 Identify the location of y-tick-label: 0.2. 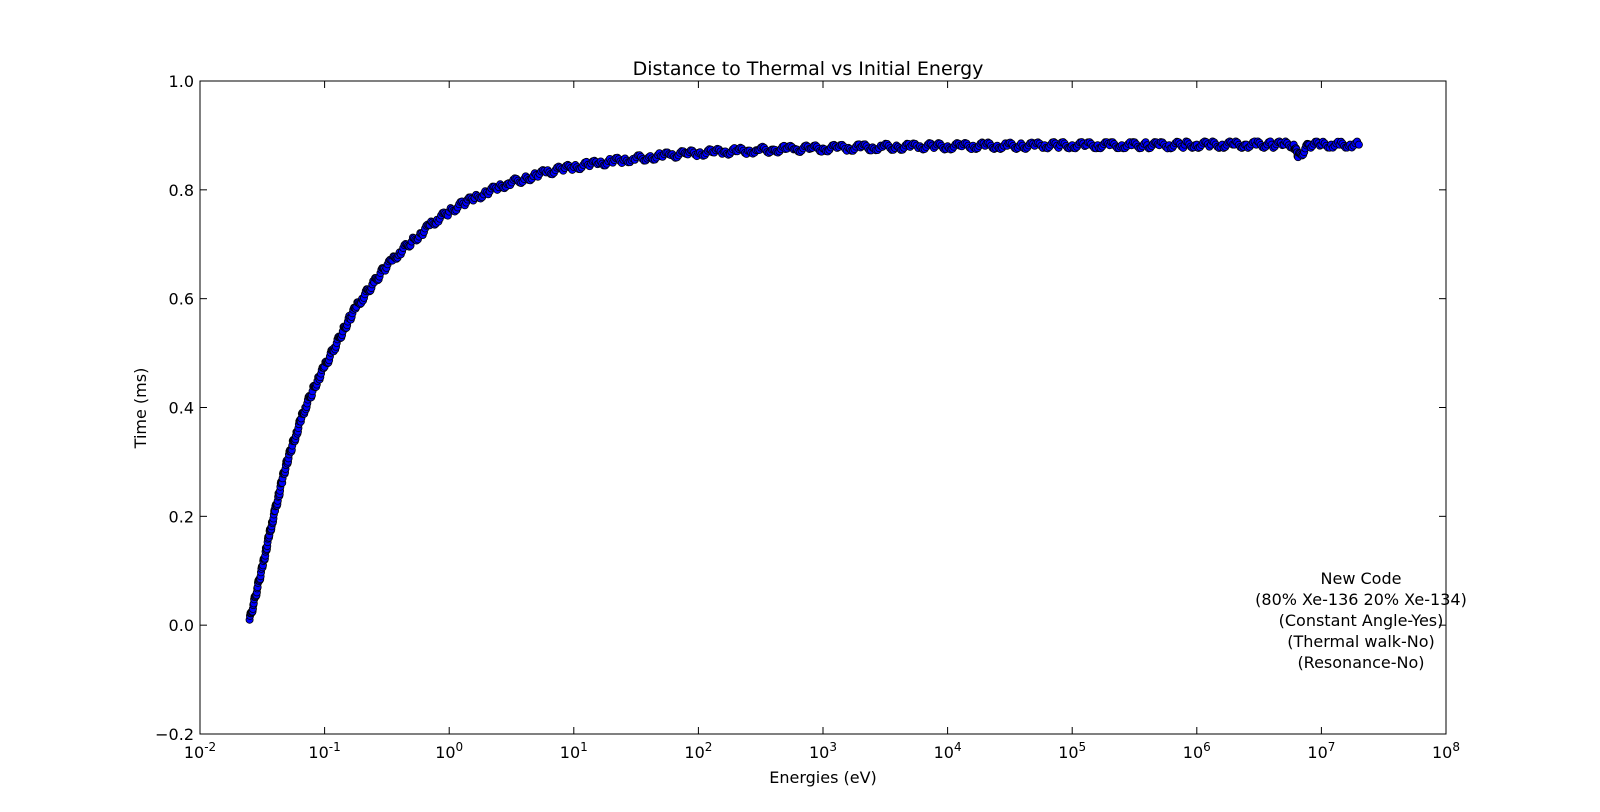
(181, 516).